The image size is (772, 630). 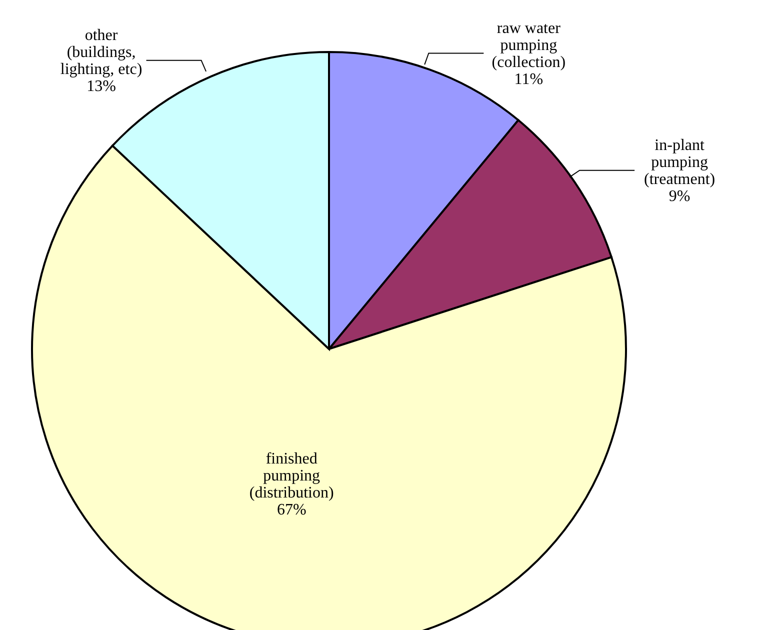 I want to click on data-label: 11%, so click(x=529, y=79).